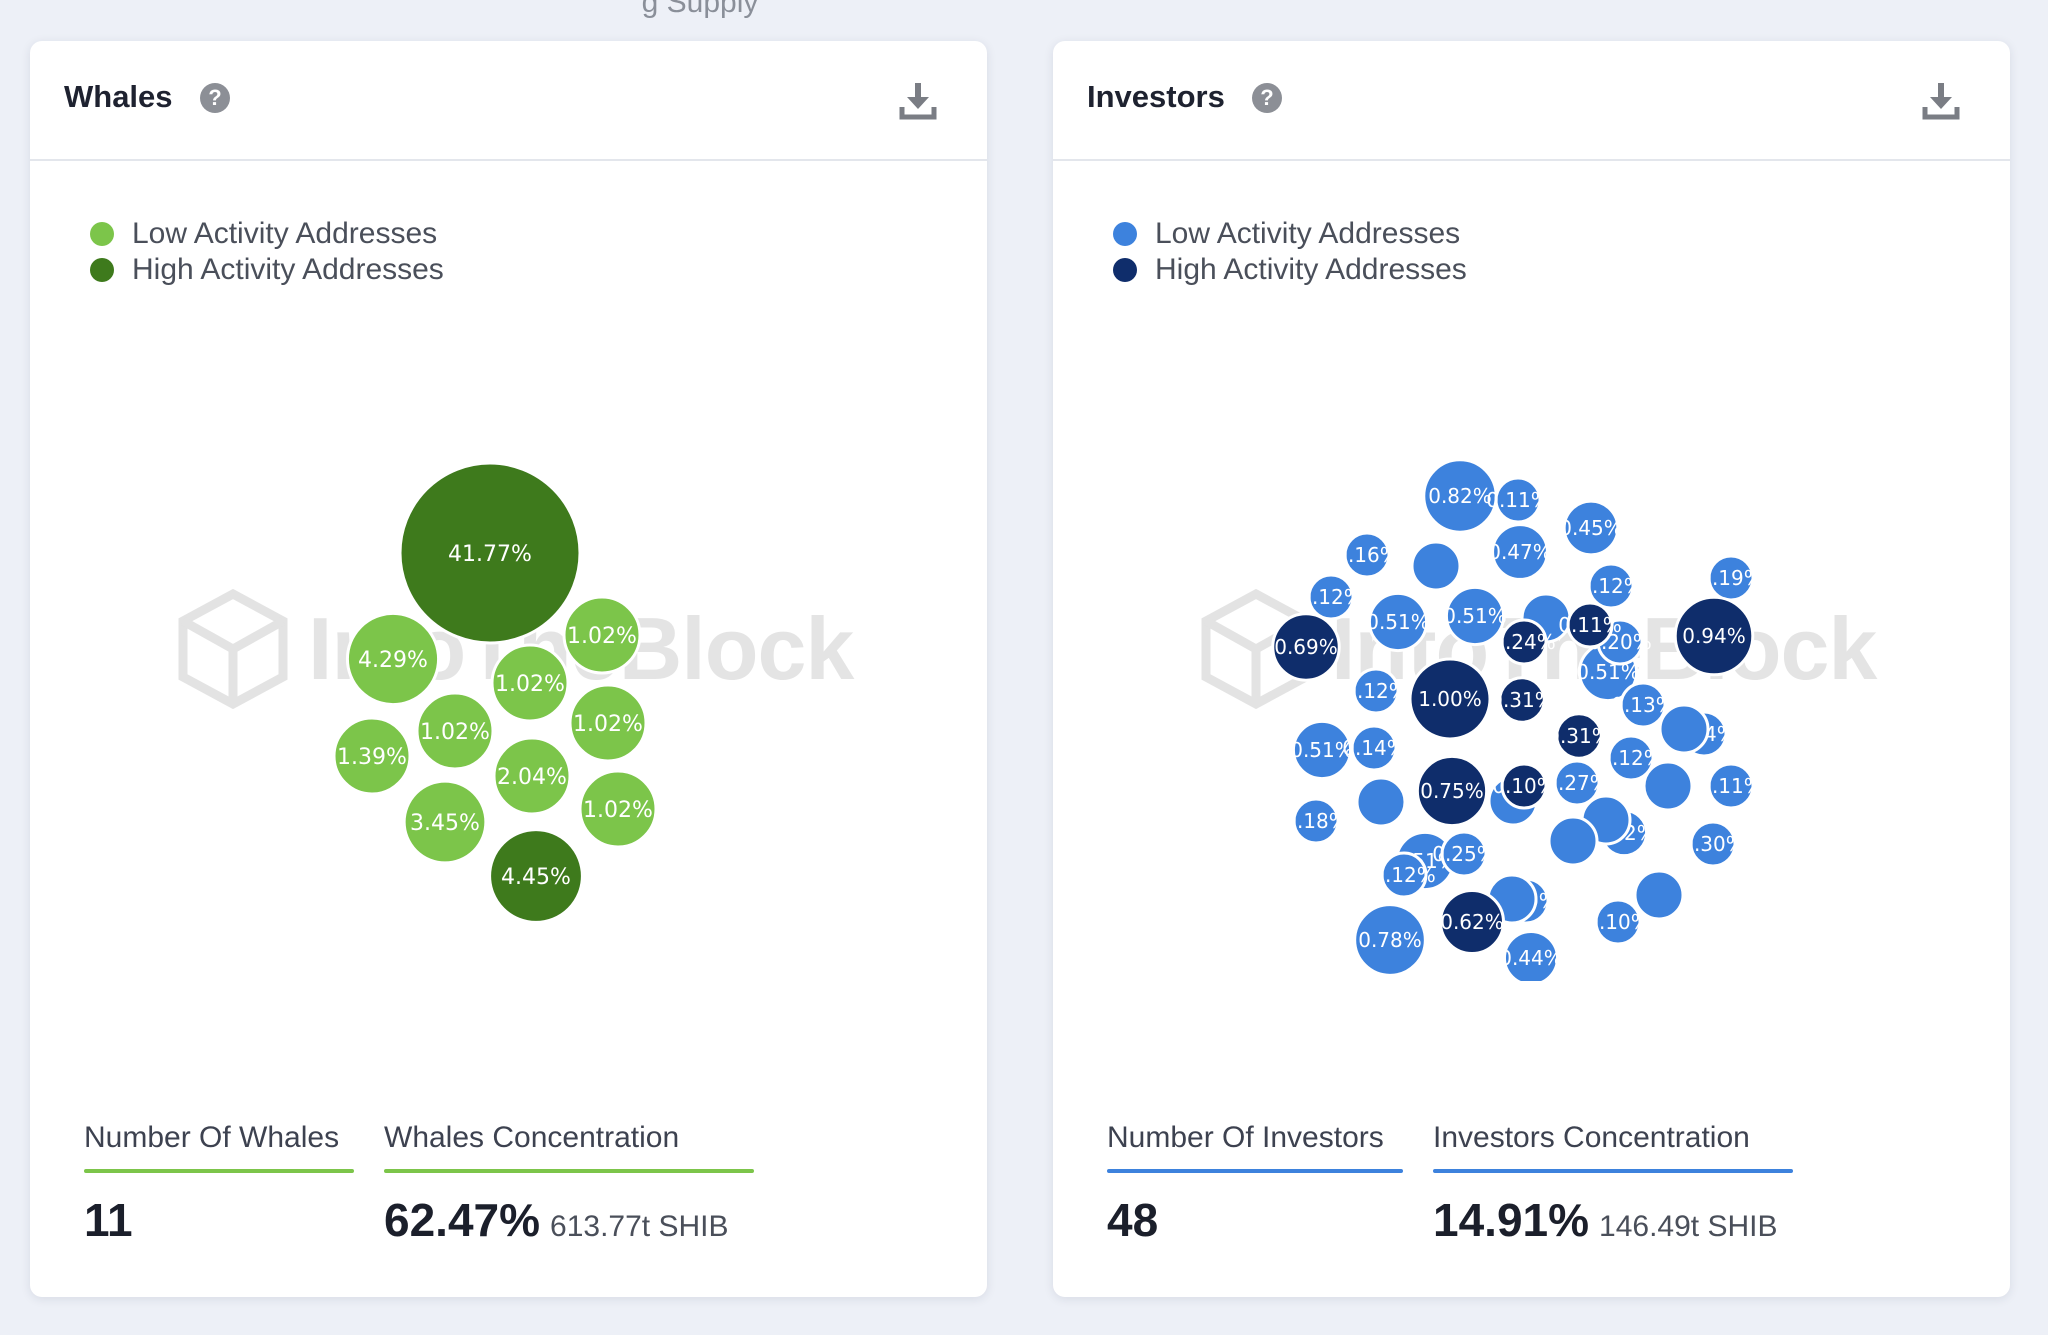 This screenshot has height=1335, width=2048. What do you see at coordinates (1390, 940) in the screenshot?
I see `bubble-low-activity: 0.78%` at bounding box center [1390, 940].